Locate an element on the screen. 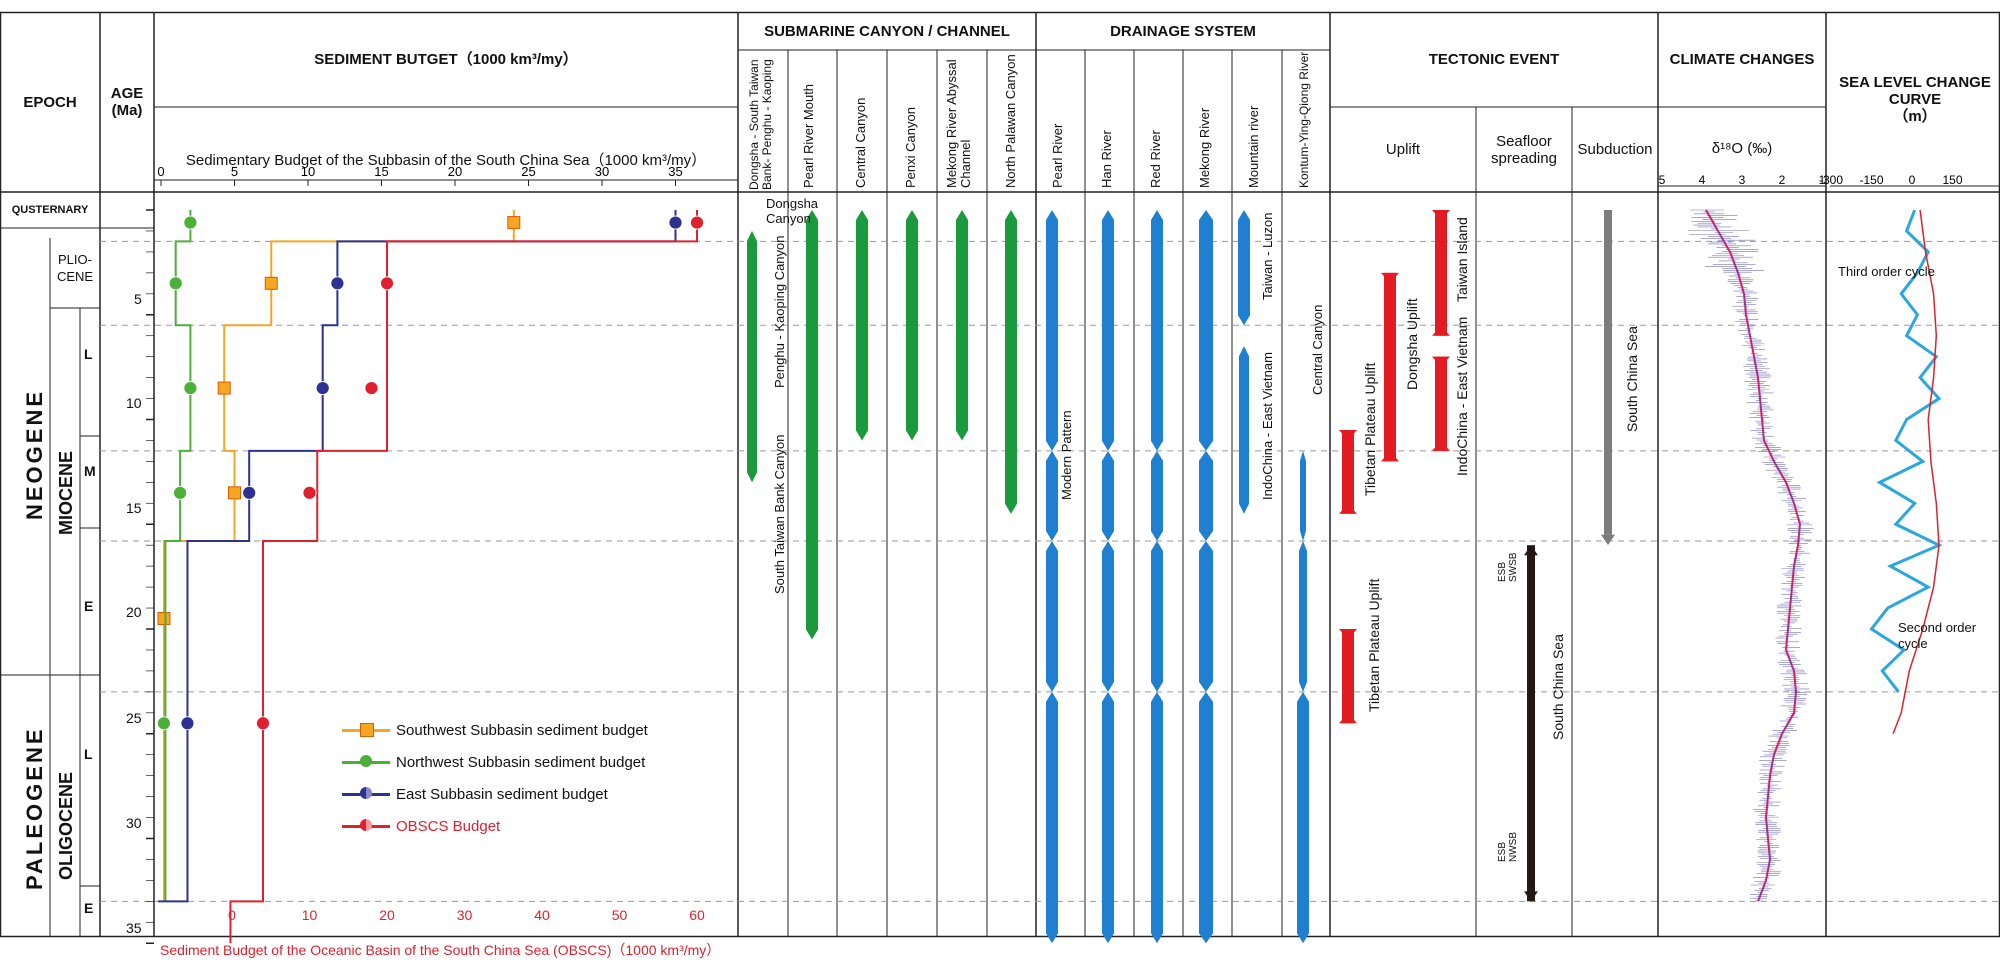 This screenshot has height=964, width=2000. legend-sw-label: Southwest Subbasin sediment budget is located at coordinates (522, 730).